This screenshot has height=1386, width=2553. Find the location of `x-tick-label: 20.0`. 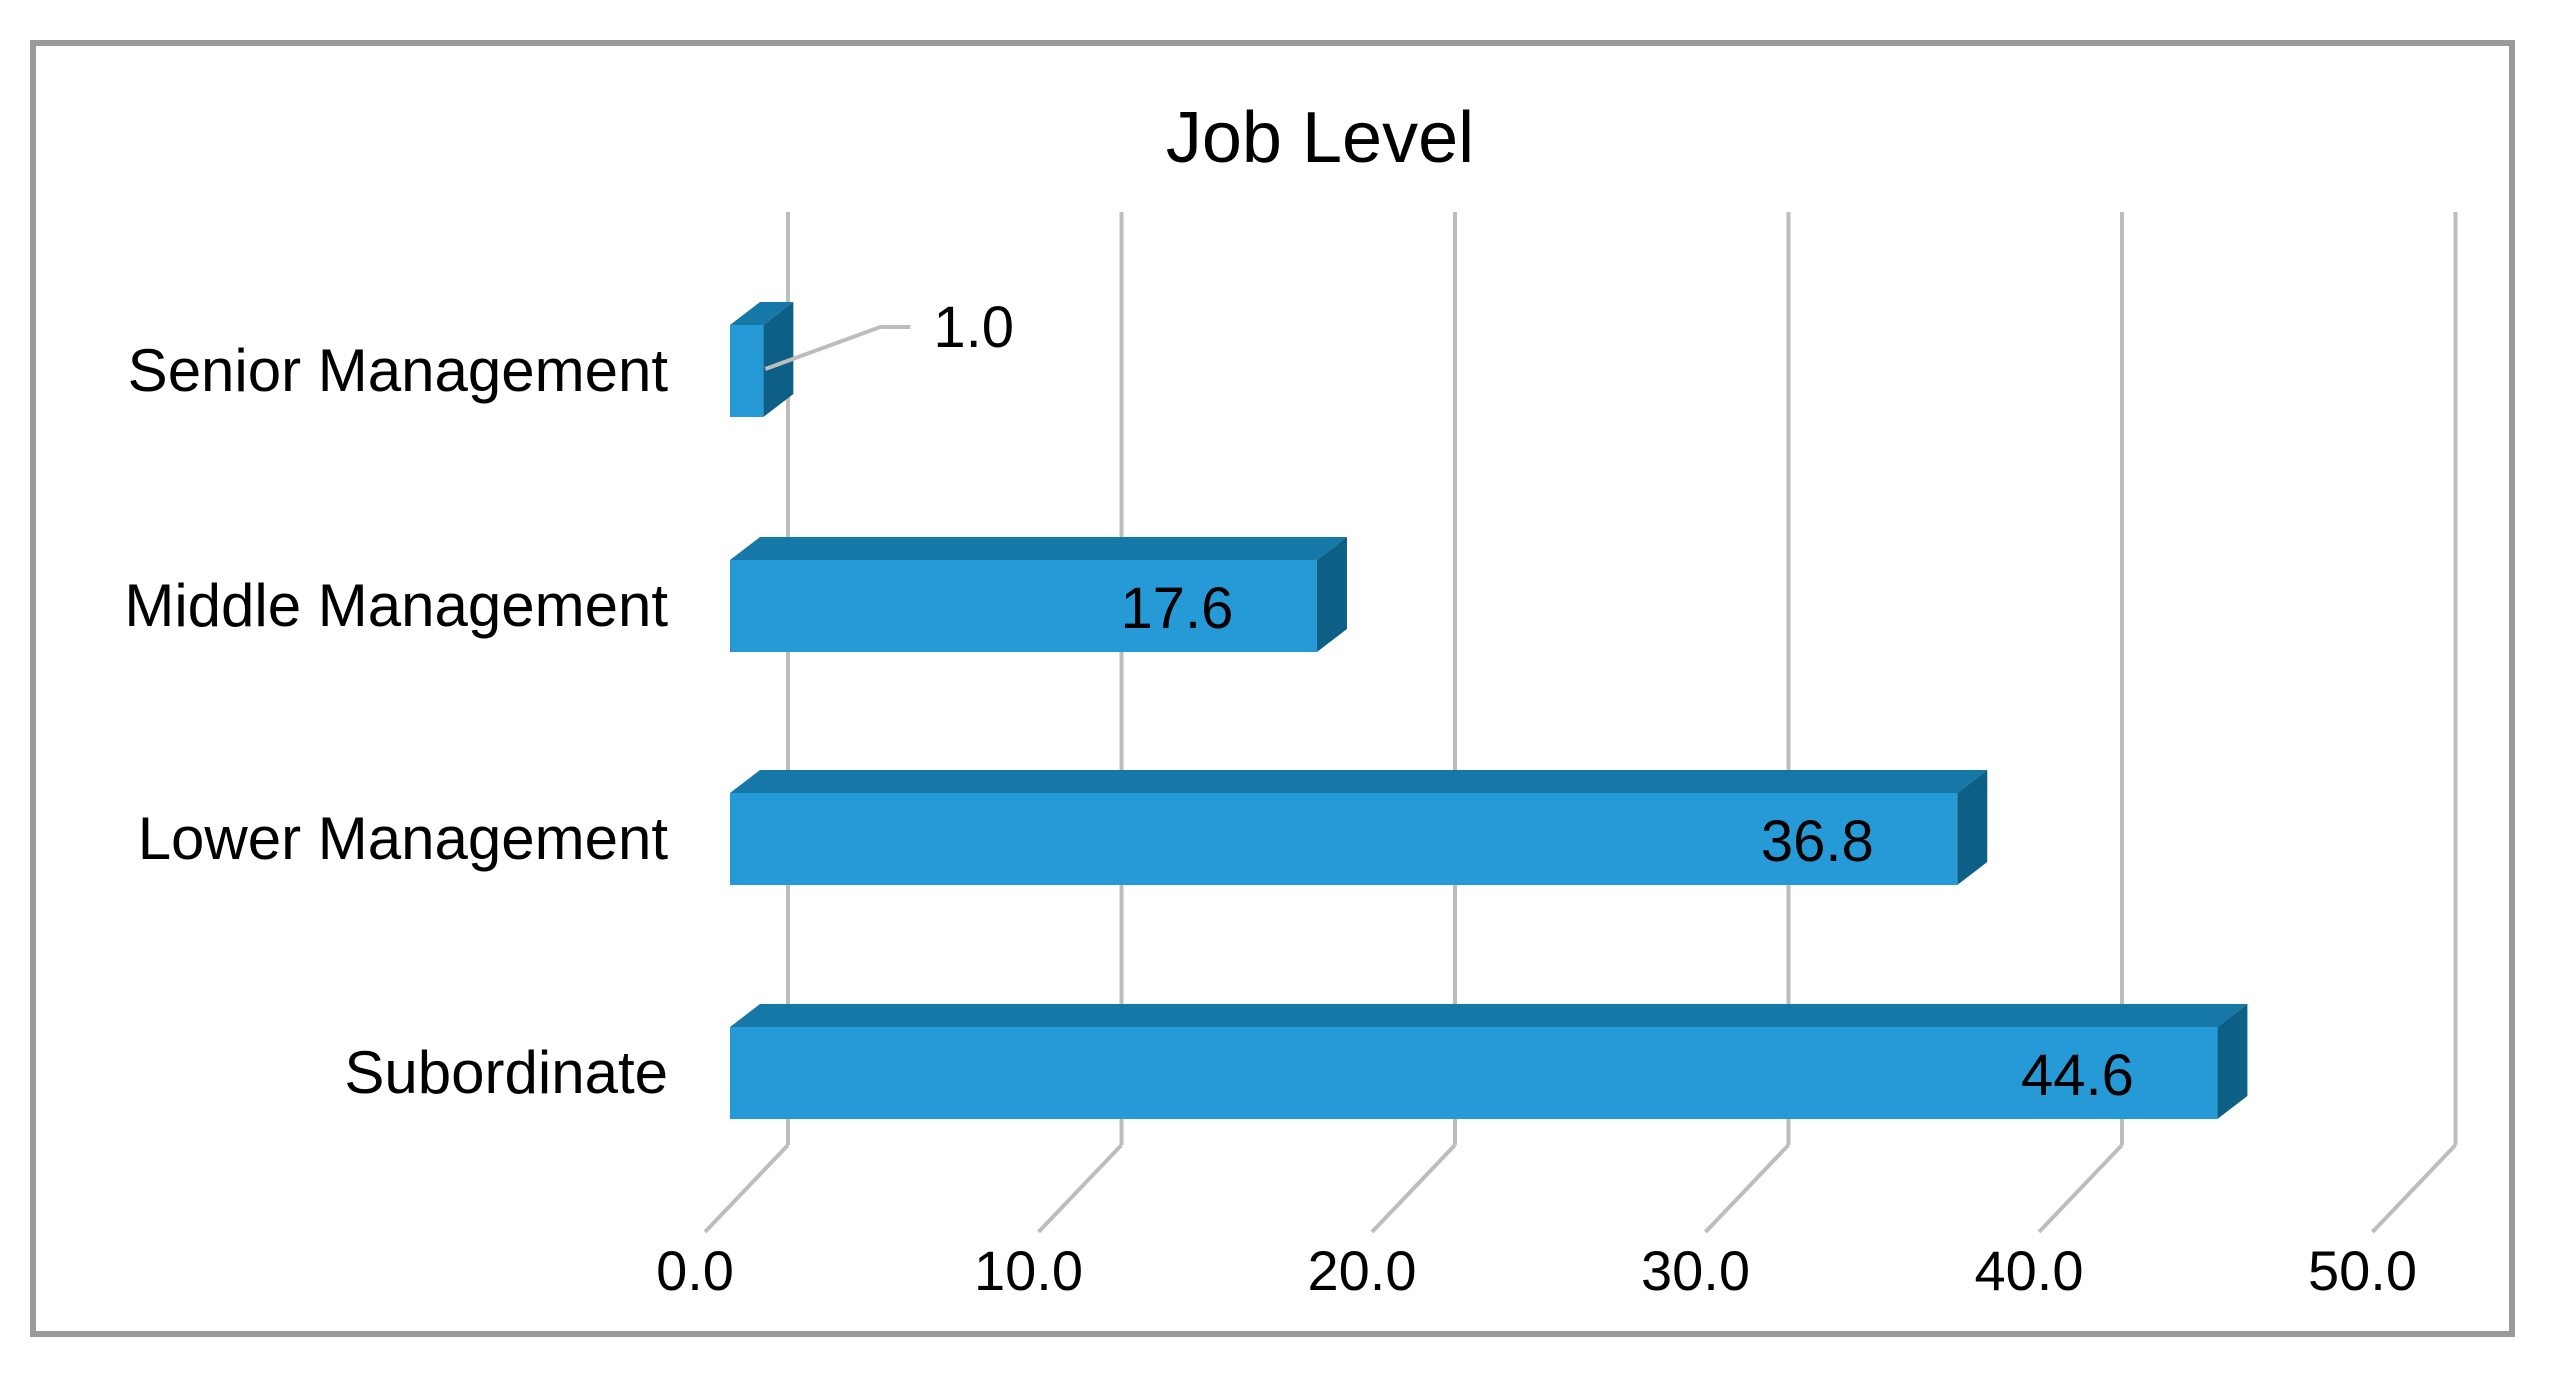

x-tick-label: 20.0 is located at coordinates (1362, 1270).